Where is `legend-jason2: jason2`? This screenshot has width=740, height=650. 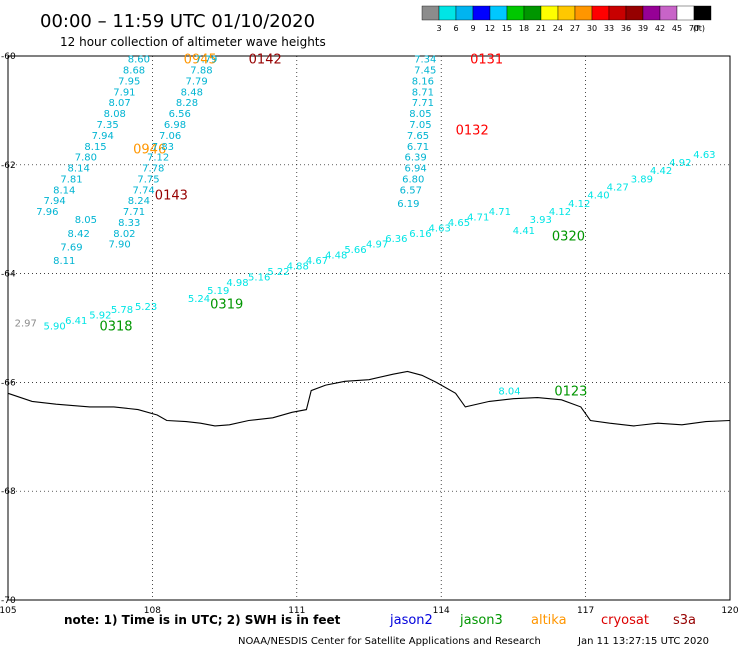
legend-jason2: jason2 is located at coordinates (411, 620).